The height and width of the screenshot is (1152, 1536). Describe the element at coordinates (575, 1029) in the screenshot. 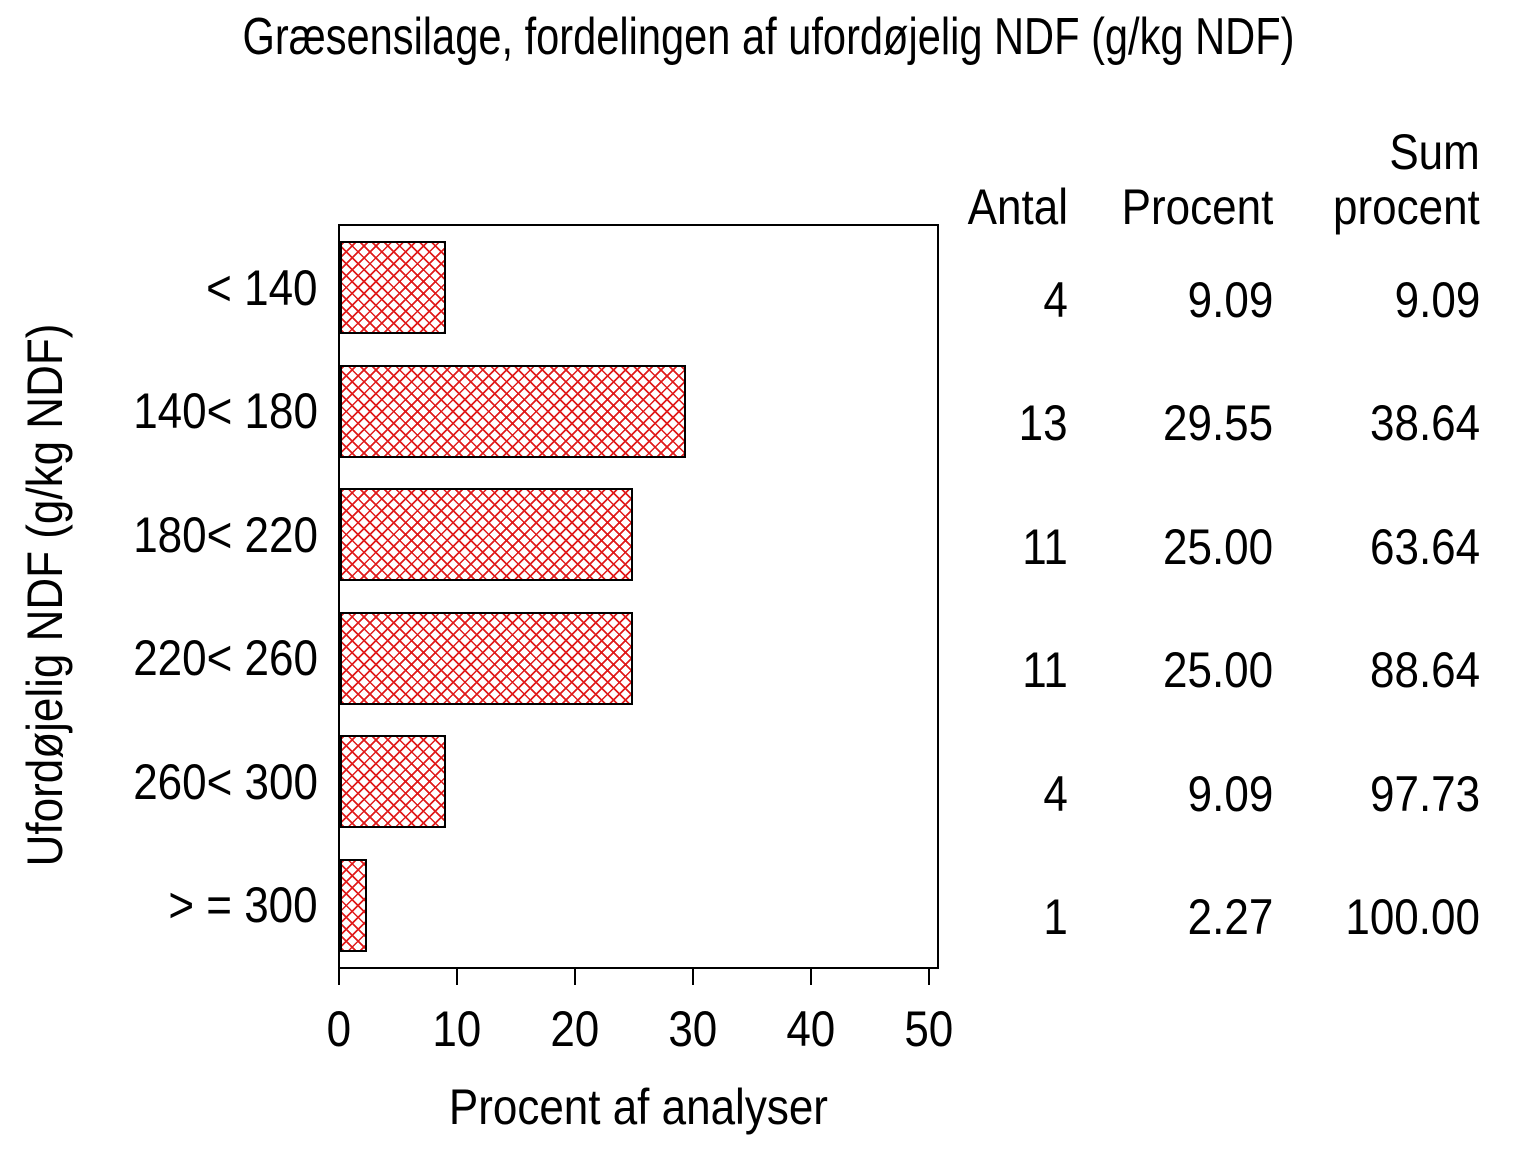

I see `x-tick-label: 20` at that location.